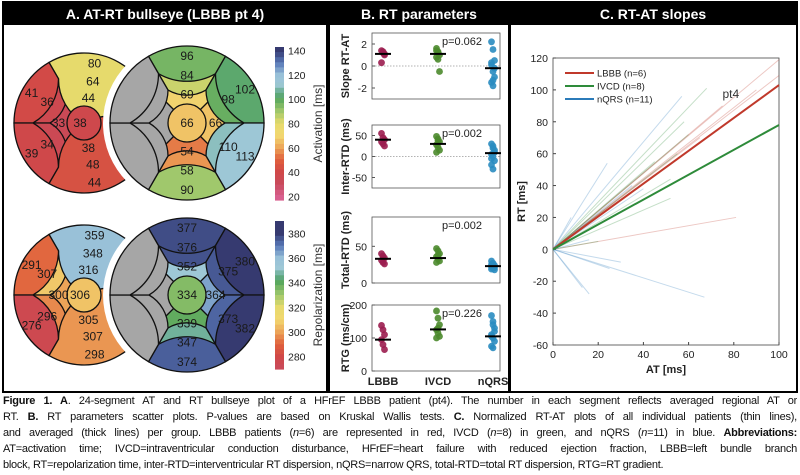  Describe the element at coordinates (731, 94) in the screenshot. I see `pt4-annotation: pt4` at that location.